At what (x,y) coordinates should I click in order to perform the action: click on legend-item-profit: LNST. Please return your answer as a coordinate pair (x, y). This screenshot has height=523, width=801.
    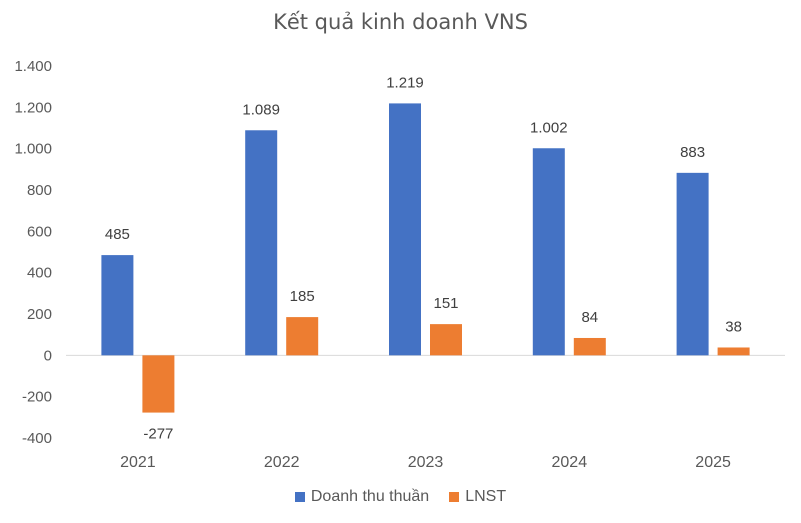
    Looking at the image, I should click on (477, 497).